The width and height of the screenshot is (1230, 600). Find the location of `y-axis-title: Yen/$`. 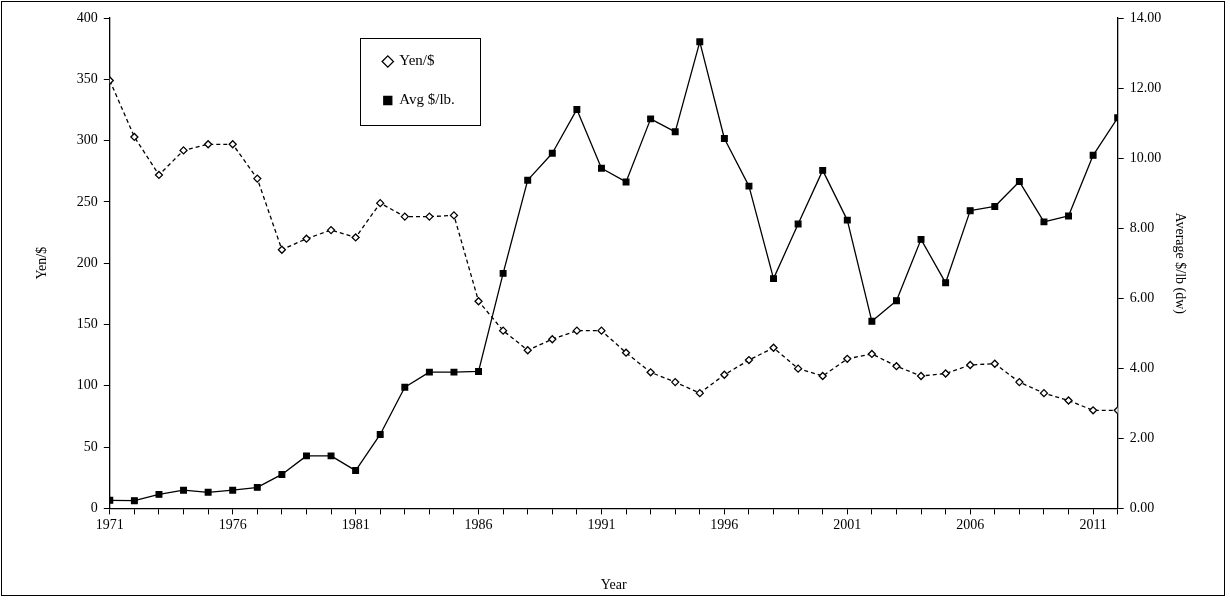

y-axis-title: Yen/$ is located at coordinates (42, 263).